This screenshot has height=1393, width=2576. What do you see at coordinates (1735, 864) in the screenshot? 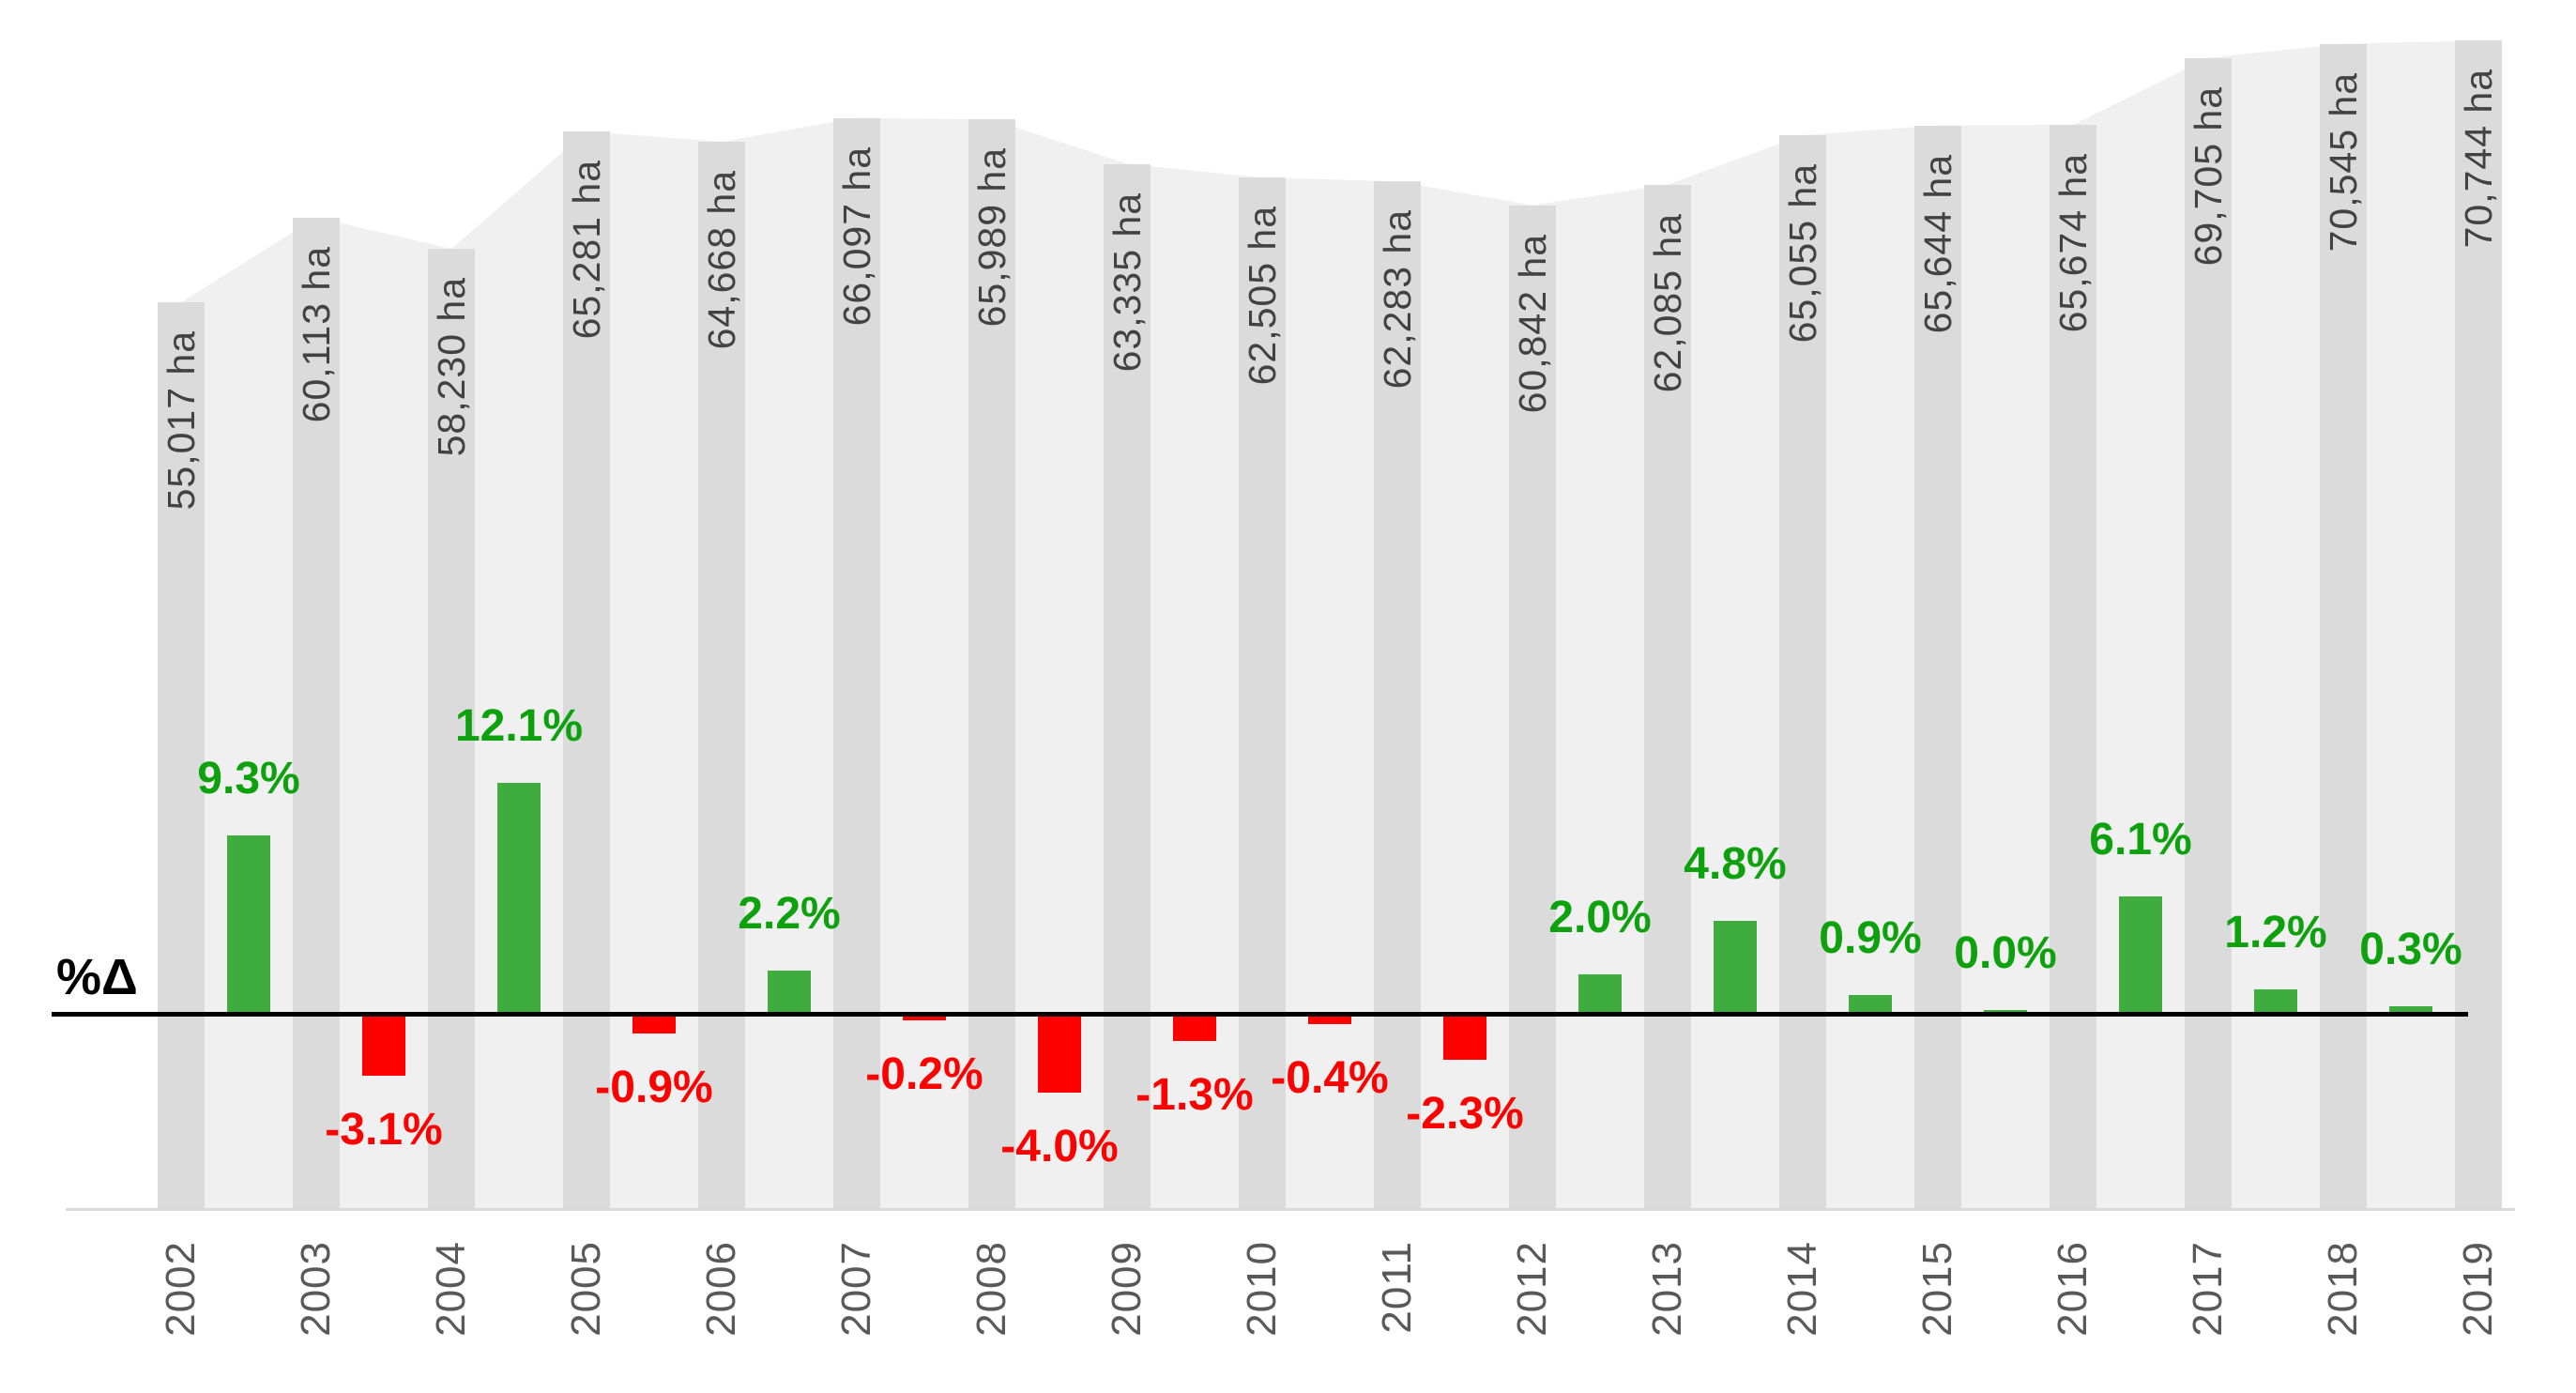
I see `percent-change-label: 4.8%` at bounding box center [1735, 864].